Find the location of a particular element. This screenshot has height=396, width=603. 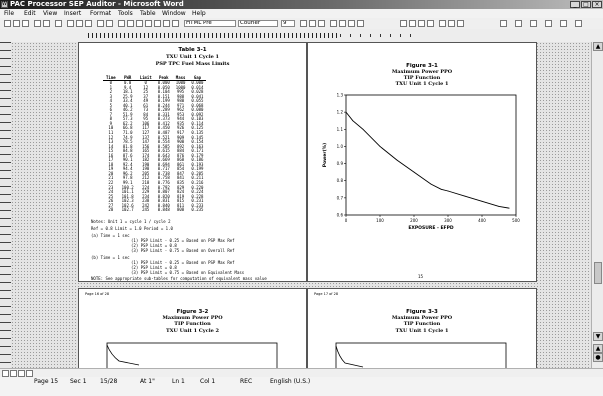

close-button: × is located at coordinates (597, 4).